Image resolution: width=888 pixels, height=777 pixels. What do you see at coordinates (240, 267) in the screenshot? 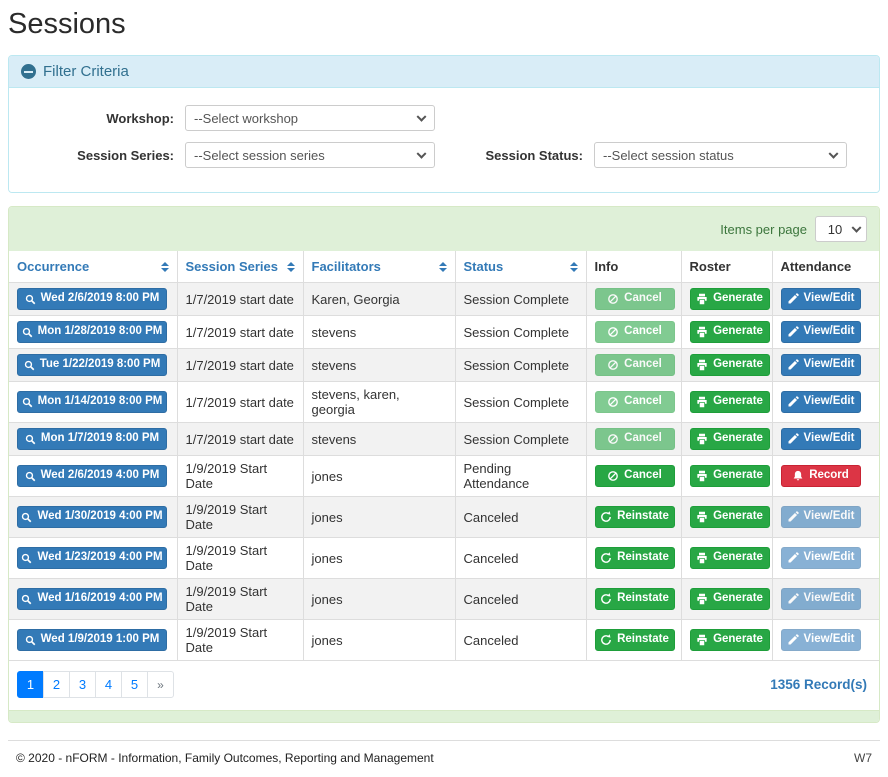
I see `column-header-session-series: Session Series` at bounding box center [240, 267].